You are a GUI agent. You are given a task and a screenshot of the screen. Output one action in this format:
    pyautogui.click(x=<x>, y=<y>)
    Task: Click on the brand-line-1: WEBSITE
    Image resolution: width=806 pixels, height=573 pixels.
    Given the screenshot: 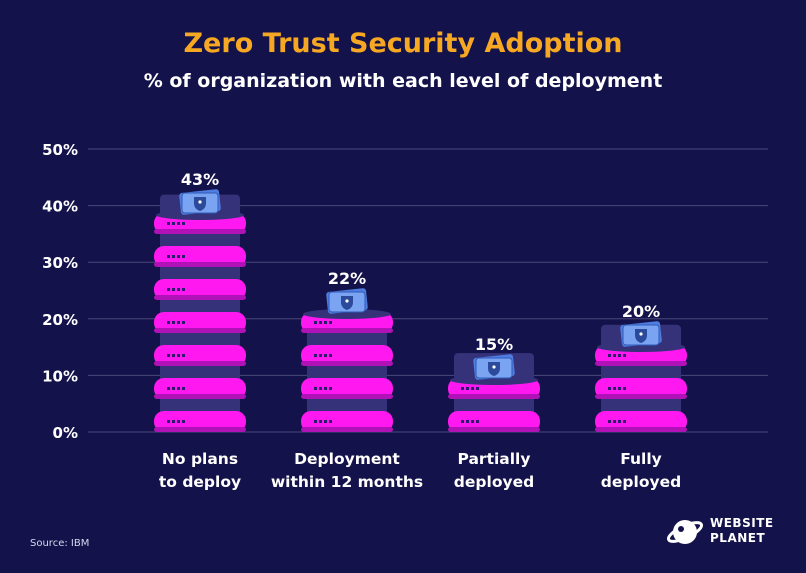 What is the action you would take?
    pyautogui.click(x=742, y=523)
    